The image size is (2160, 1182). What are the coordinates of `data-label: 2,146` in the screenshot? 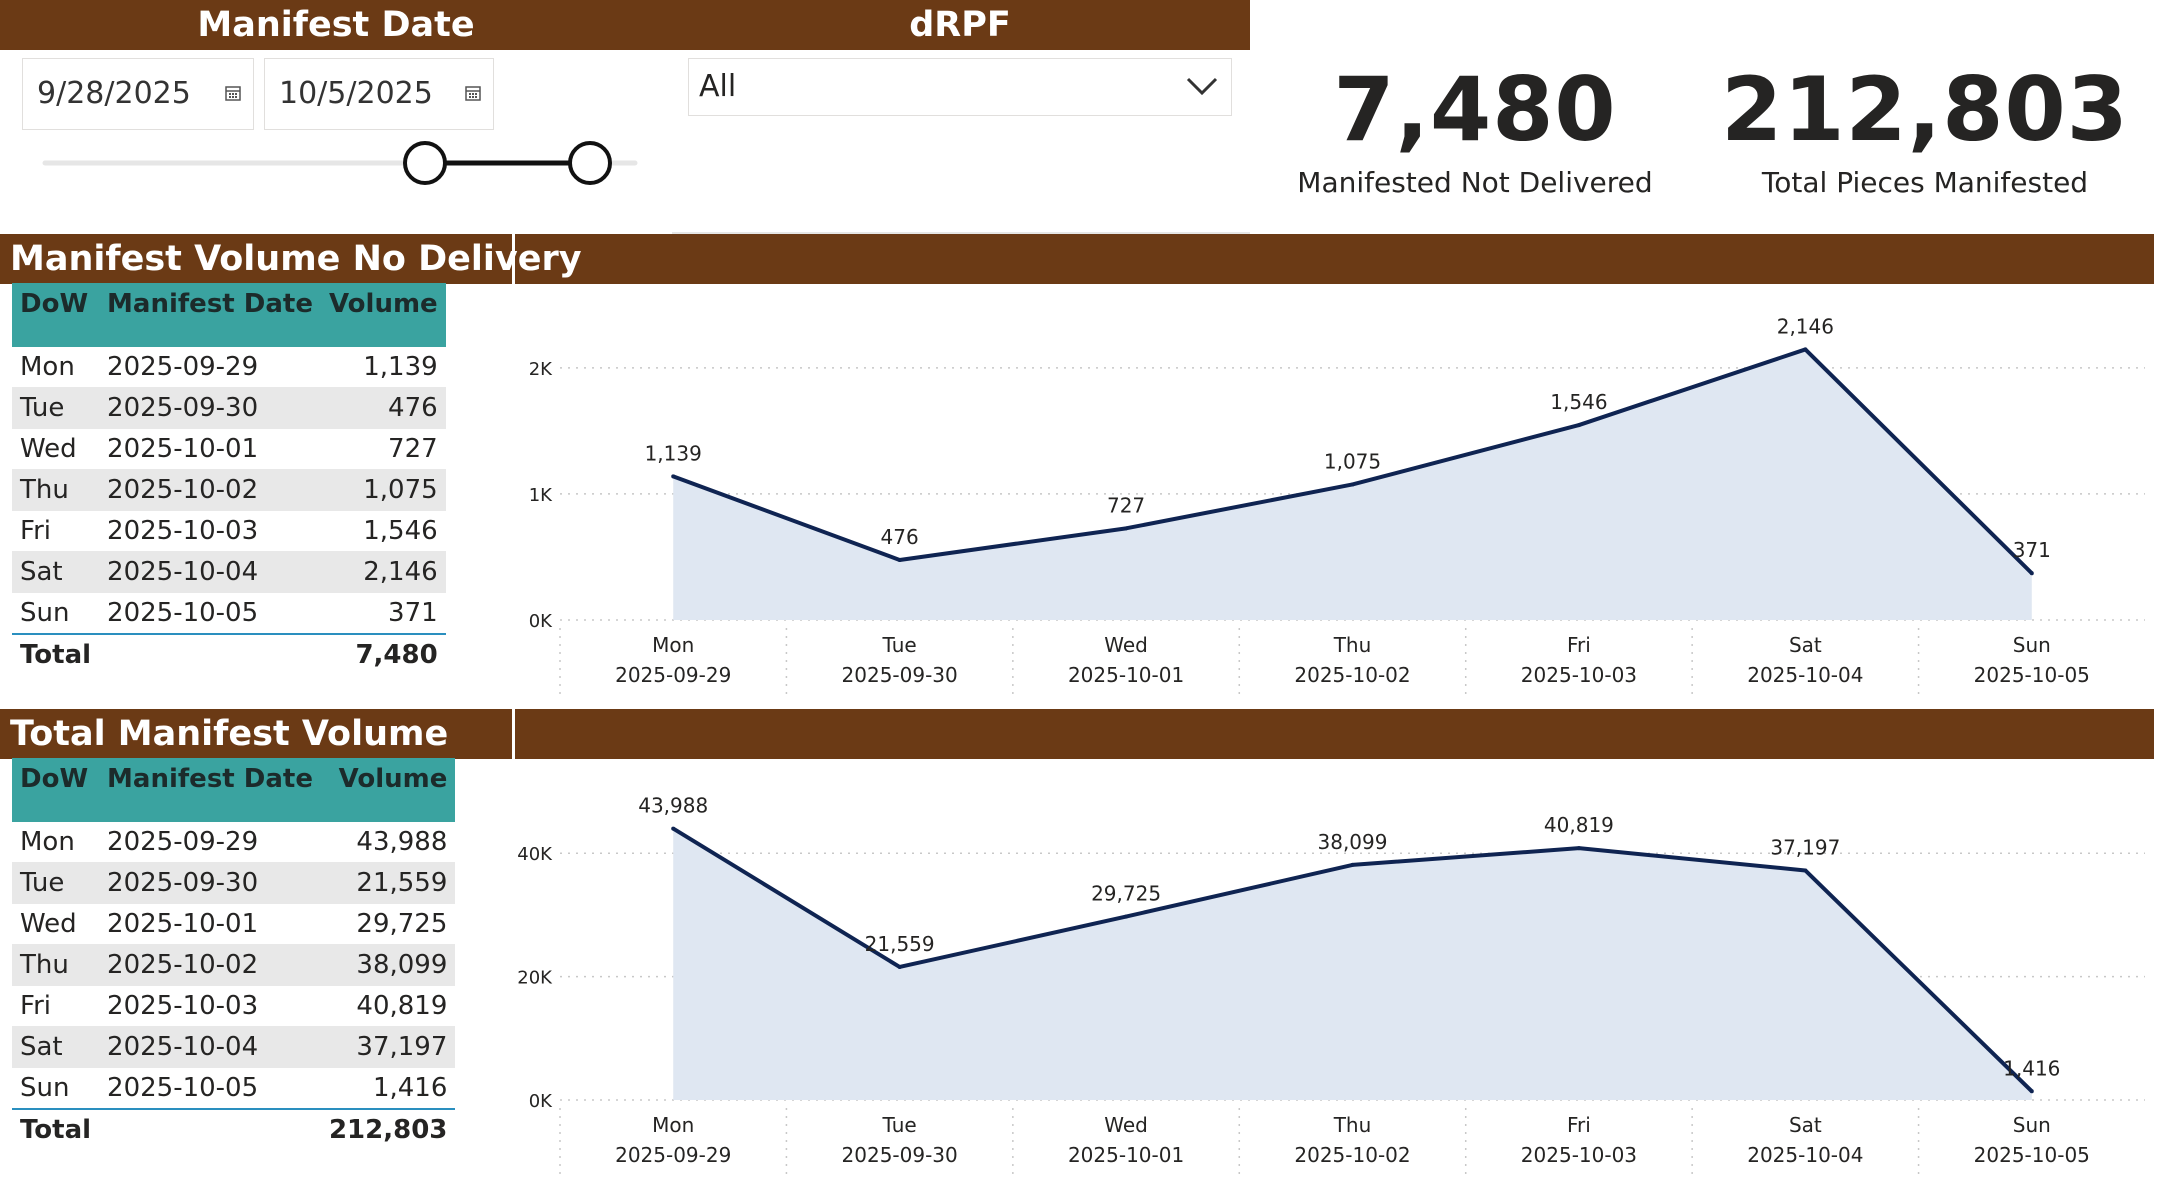 It's located at (1805, 326).